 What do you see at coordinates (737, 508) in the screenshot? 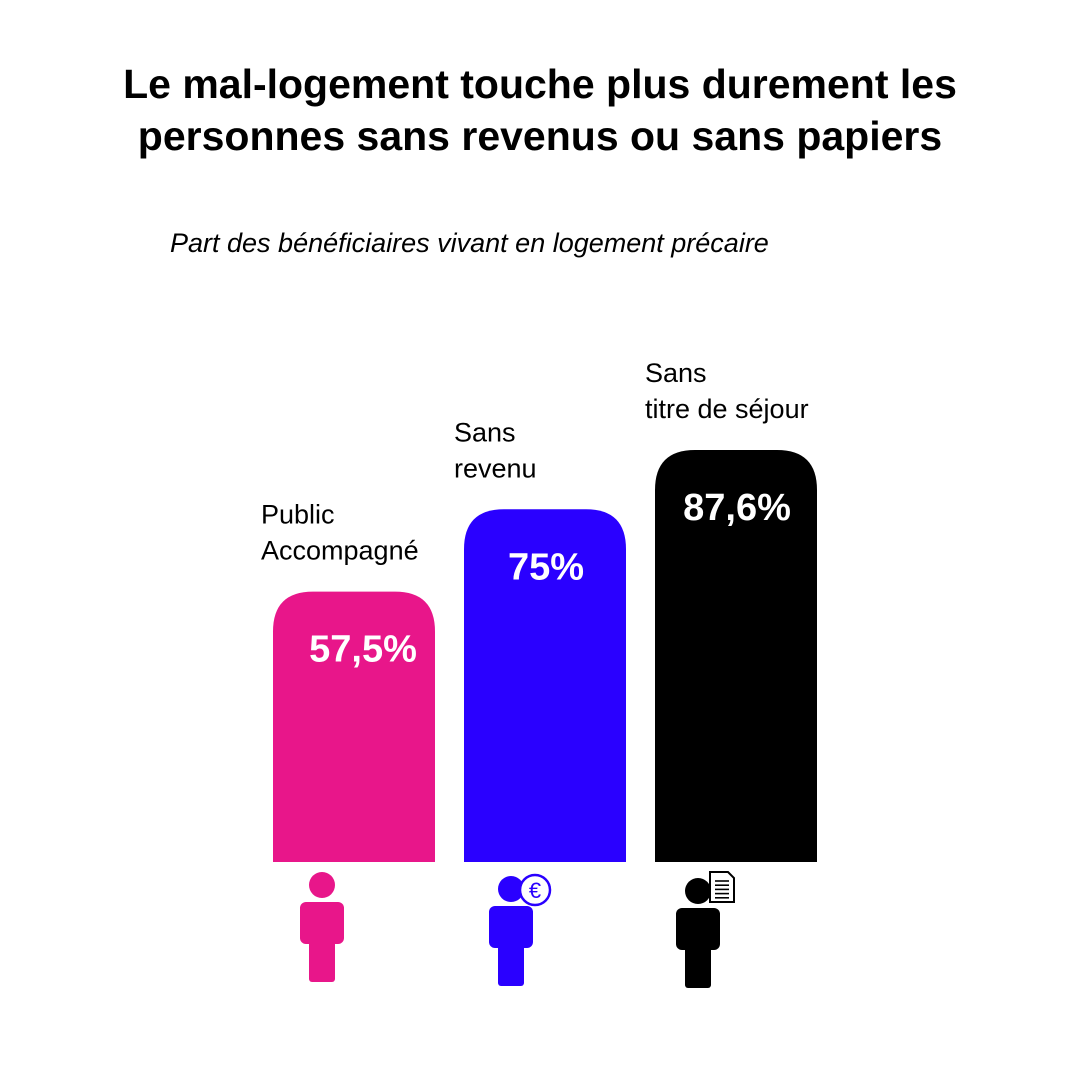
I see `value-label-3: 87,6%` at bounding box center [737, 508].